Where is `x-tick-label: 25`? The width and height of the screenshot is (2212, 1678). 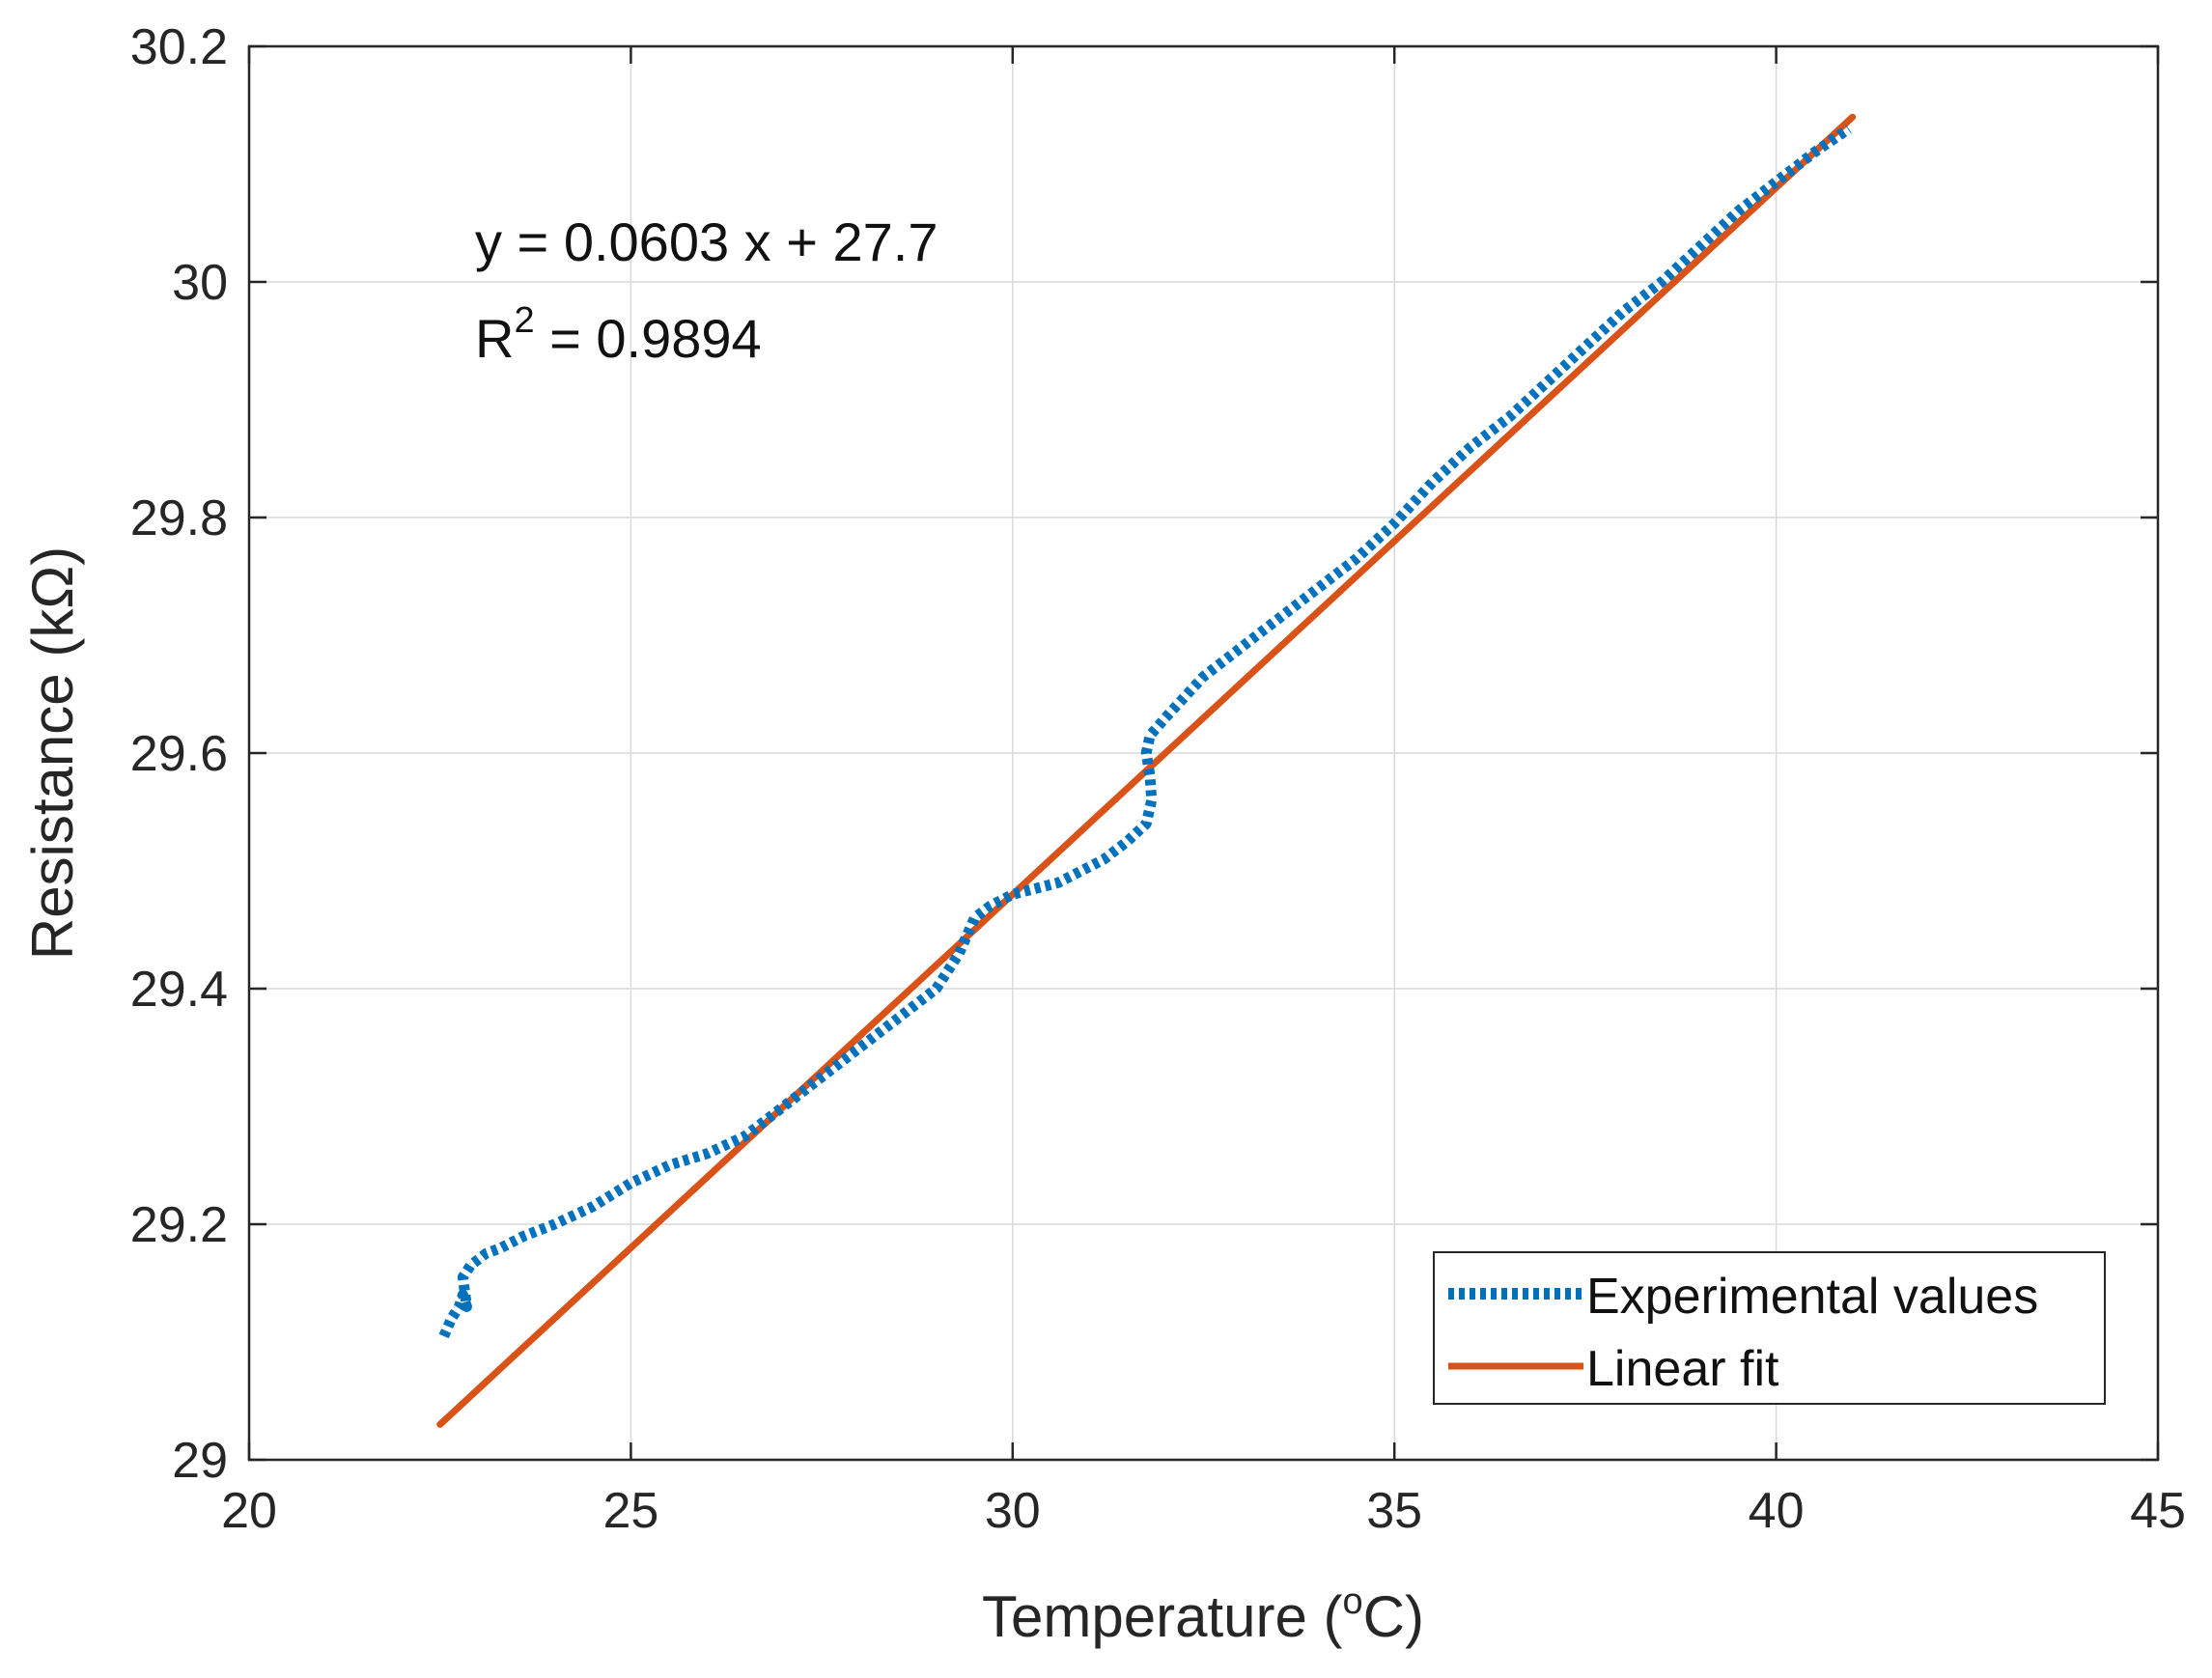 x-tick-label: 25 is located at coordinates (630, 1511).